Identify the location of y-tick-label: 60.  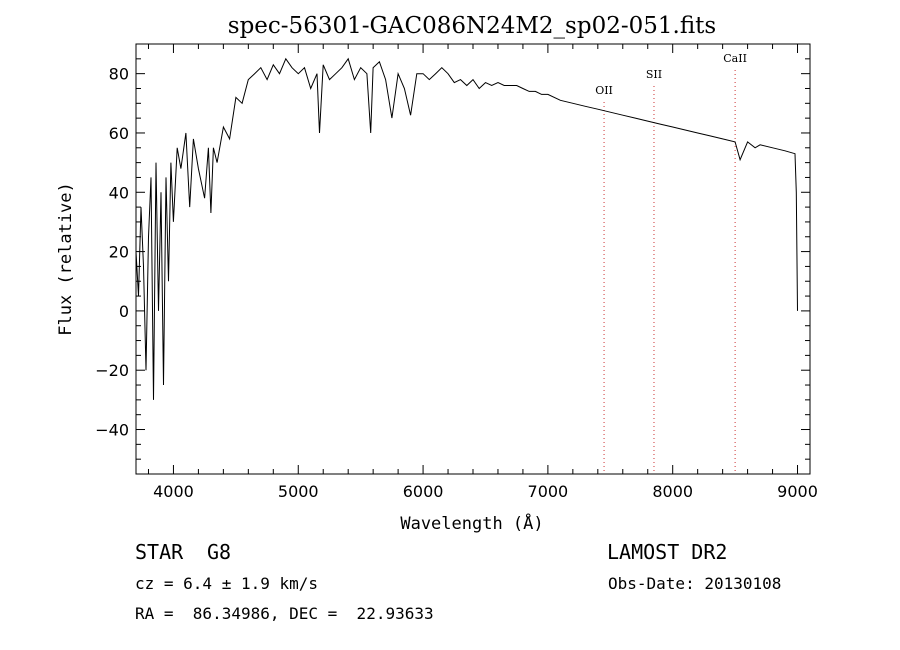
(119, 133).